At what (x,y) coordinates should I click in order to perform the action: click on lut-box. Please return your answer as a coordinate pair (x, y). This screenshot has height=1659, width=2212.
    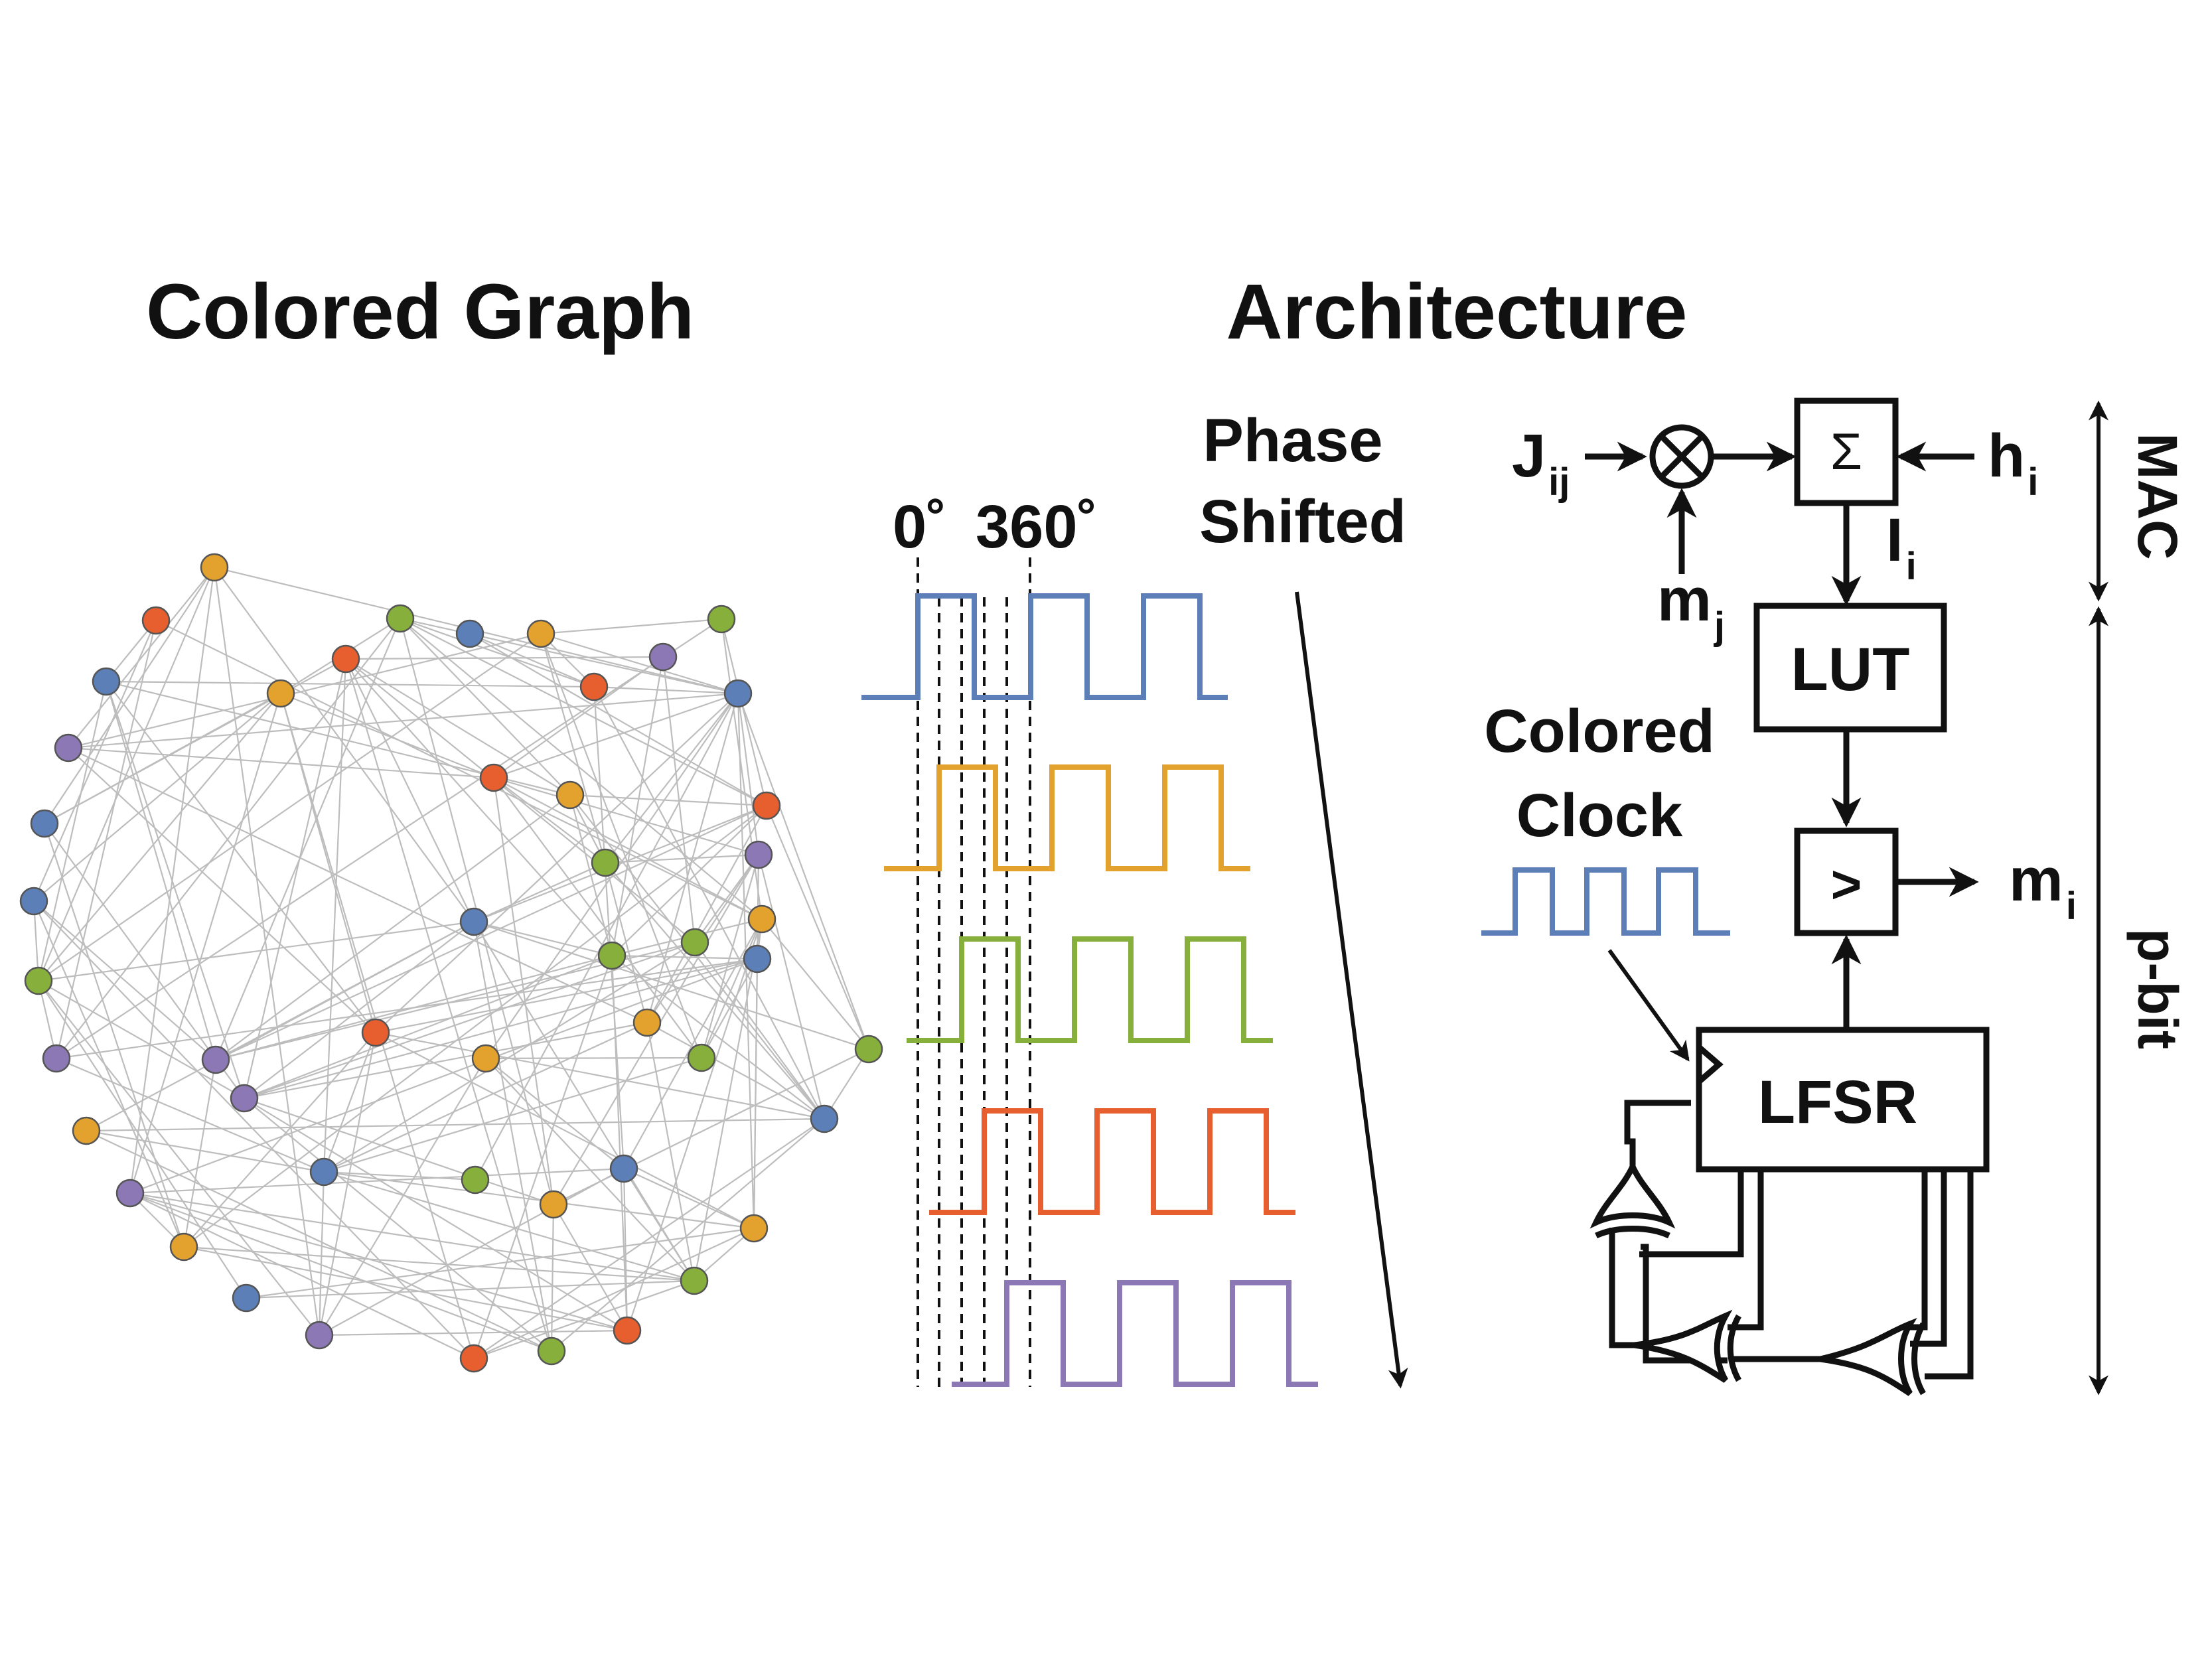
    Looking at the image, I should click on (1850, 668).